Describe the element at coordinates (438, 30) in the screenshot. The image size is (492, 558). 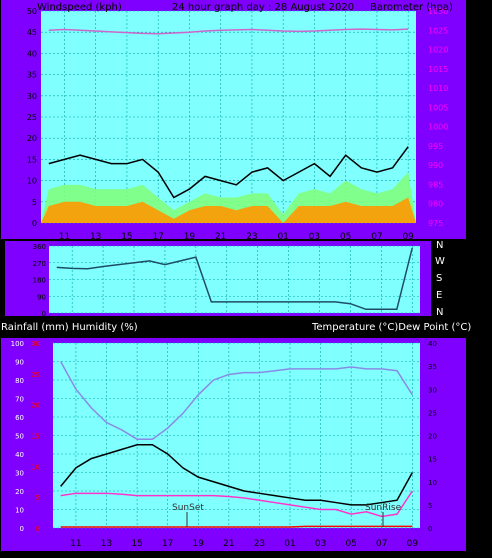
I see `baro-tick-label: 1025` at that location.